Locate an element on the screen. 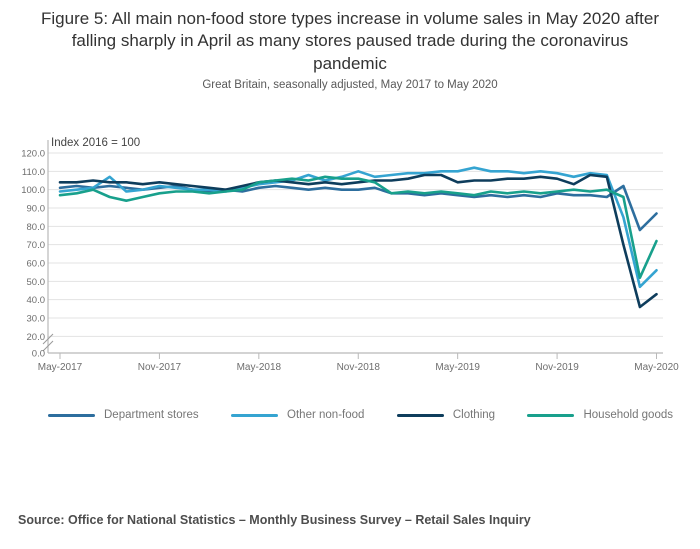 This screenshot has height=549, width=700. x-axis-tick-label: May-2018 is located at coordinates (259, 367).